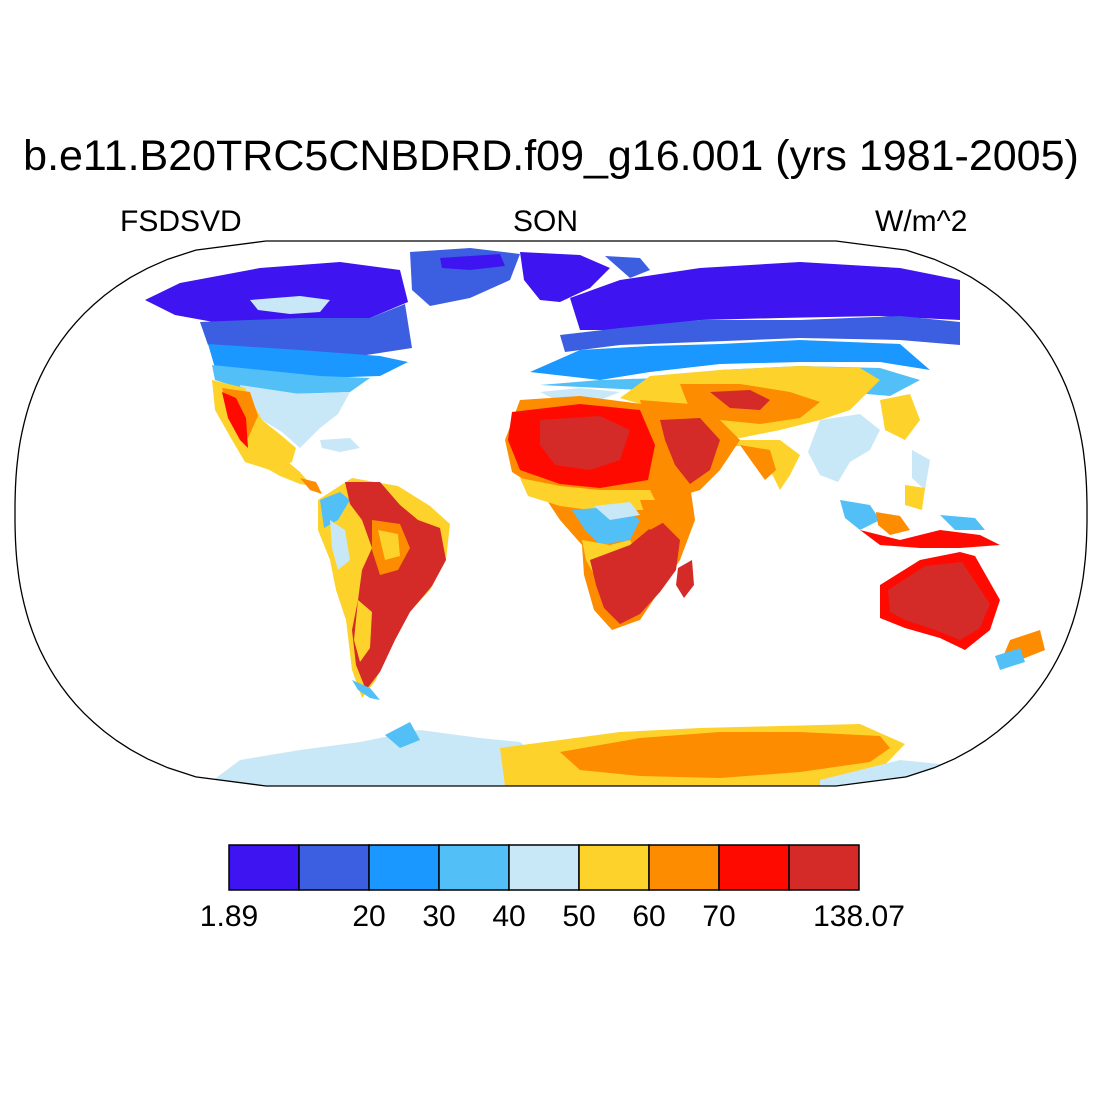 The width and height of the screenshot is (1102, 1102). Describe the element at coordinates (745, 376) in the screenshot. I see `eurasia` at that location.